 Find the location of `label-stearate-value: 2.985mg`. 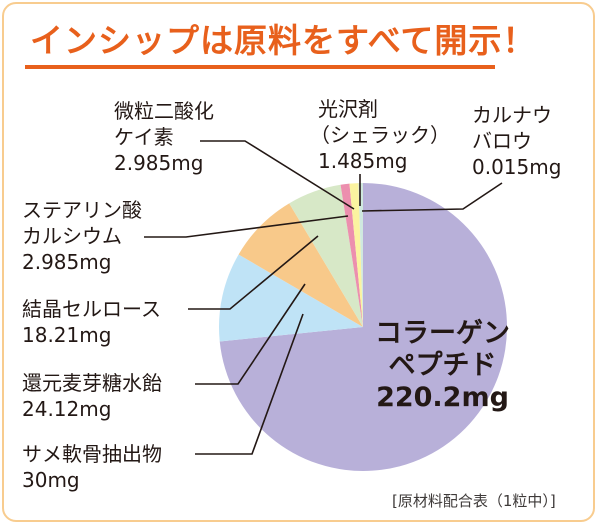

label-stearate-value: 2.985mg is located at coordinates (67, 262).